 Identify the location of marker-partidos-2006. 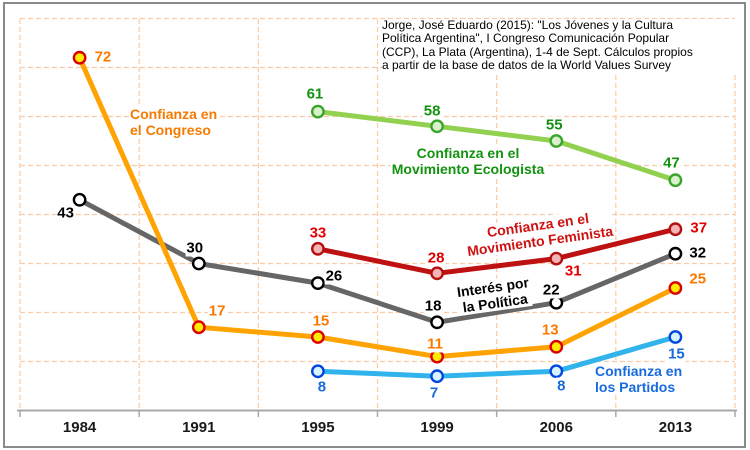
(556, 371).